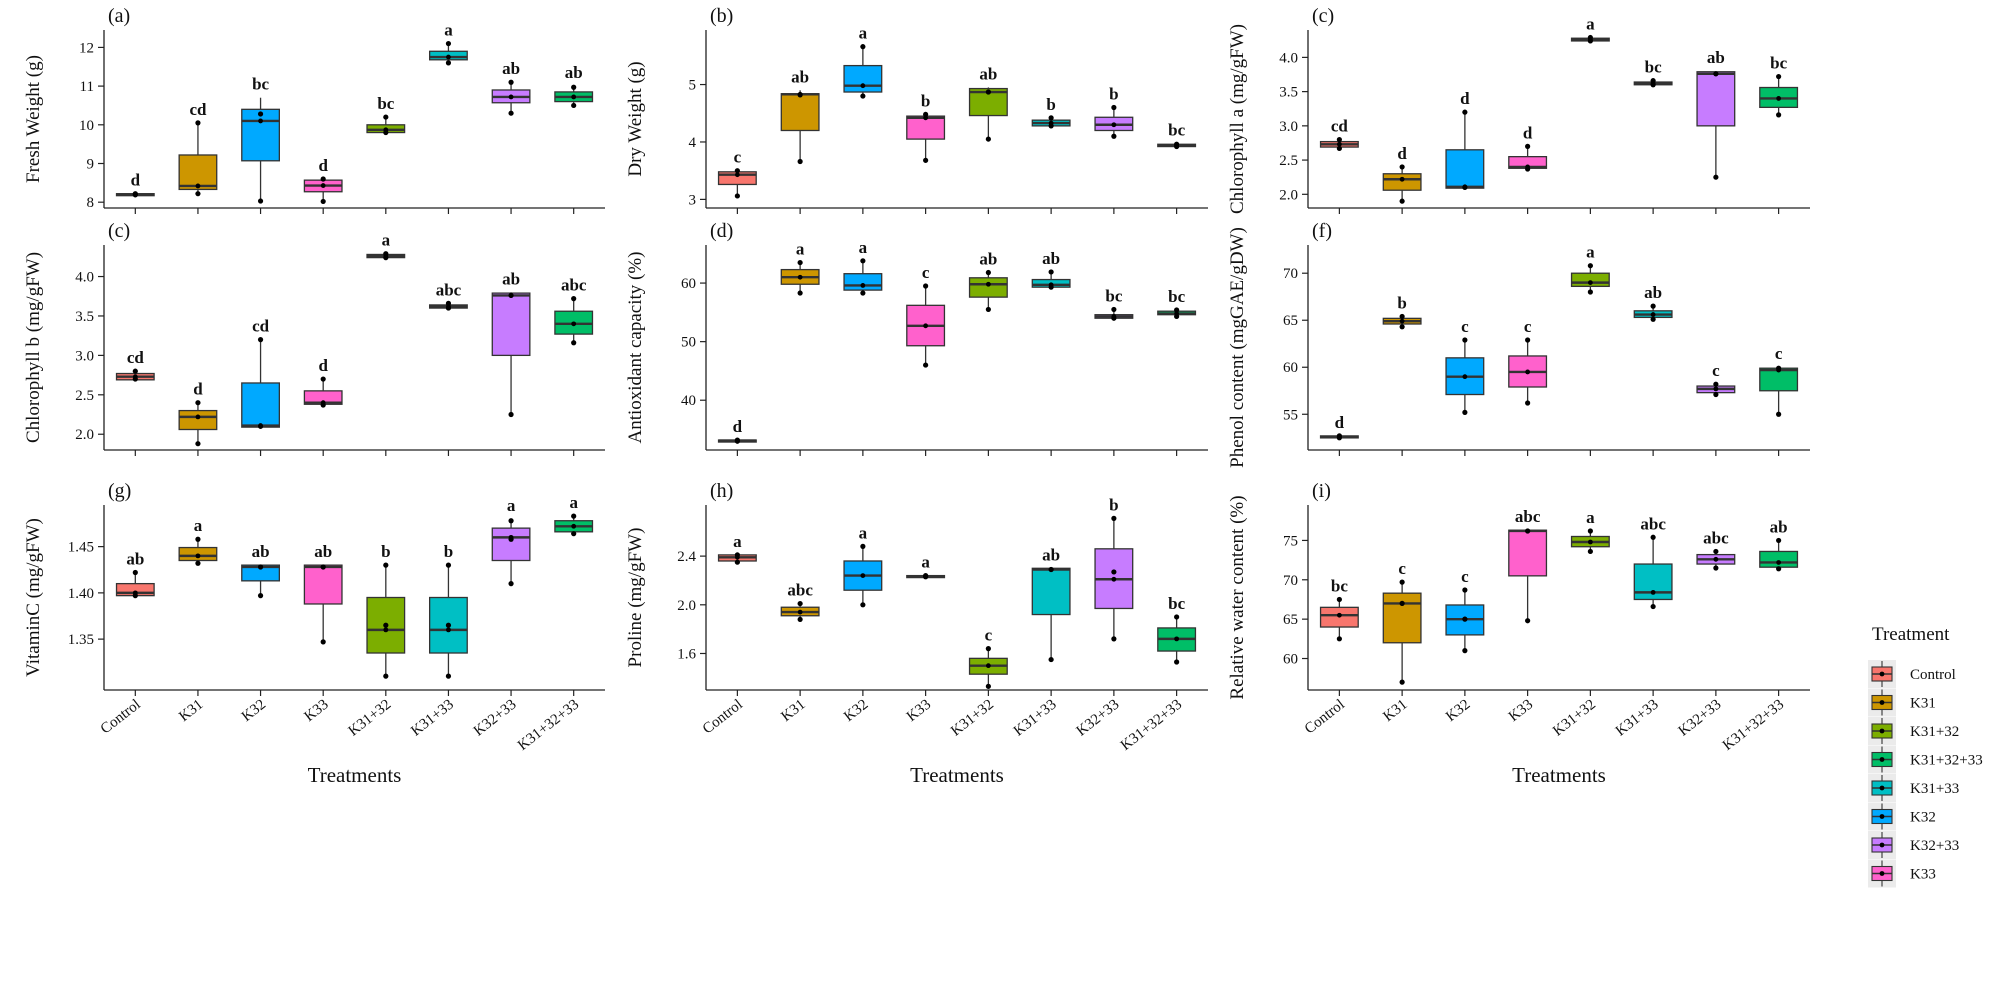 The image size is (2008, 993). Describe the element at coordinates (1288, 127) in the screenshot. I see `y-tick-label: 3.0` at that location.